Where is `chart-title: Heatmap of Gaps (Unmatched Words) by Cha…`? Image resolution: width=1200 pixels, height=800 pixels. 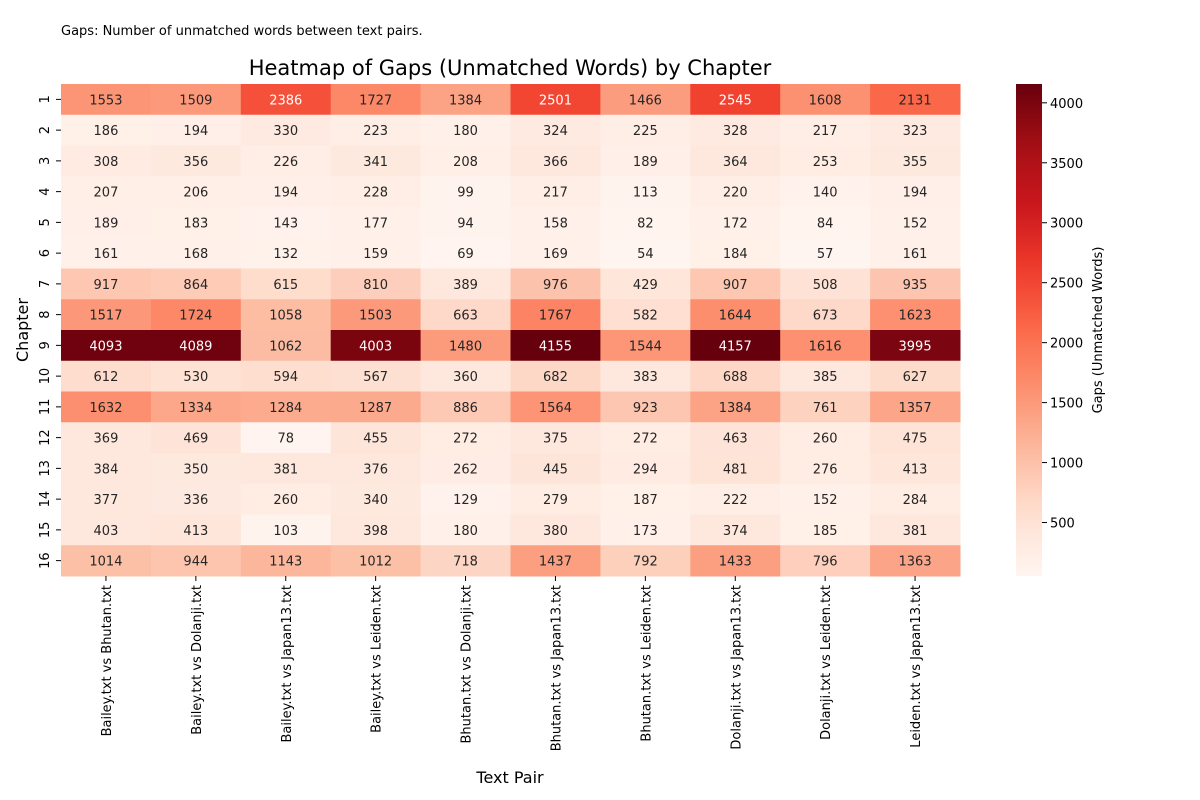
chart-title: Heatmap of Gaps (Unmatched Words) by Cha… is located at coordinates (510, 68).